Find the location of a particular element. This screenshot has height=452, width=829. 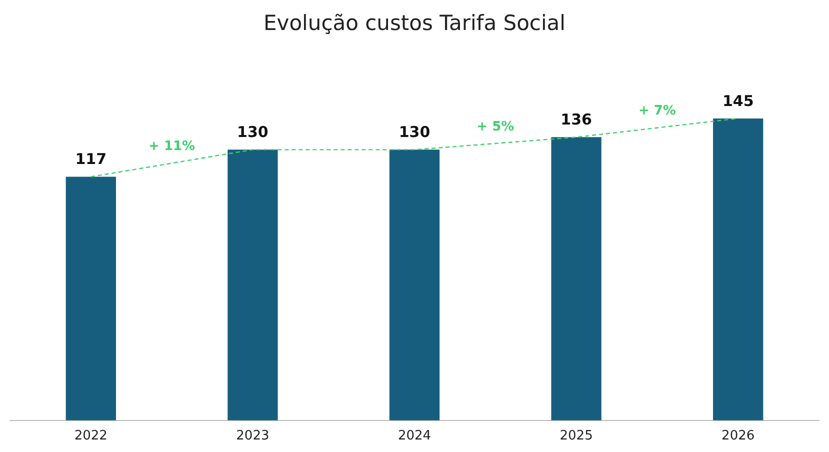

x-tick-label: 2022 is located at coordinates (91, 436).